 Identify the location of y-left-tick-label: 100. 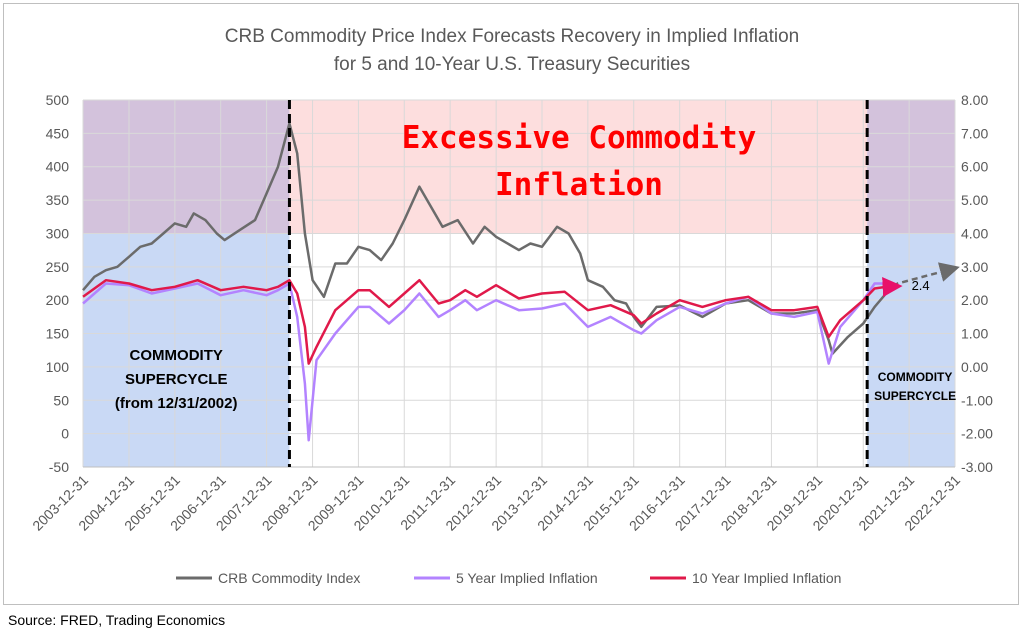
(58, 367).